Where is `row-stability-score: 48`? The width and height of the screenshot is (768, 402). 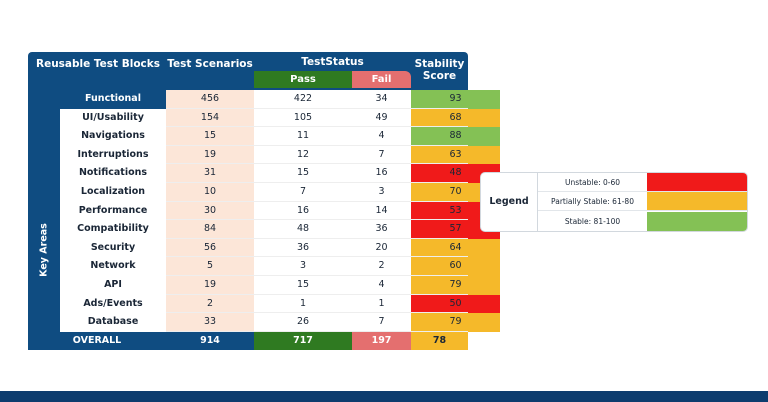 row-stability-score: 48 is located at coordinates (455, 173).